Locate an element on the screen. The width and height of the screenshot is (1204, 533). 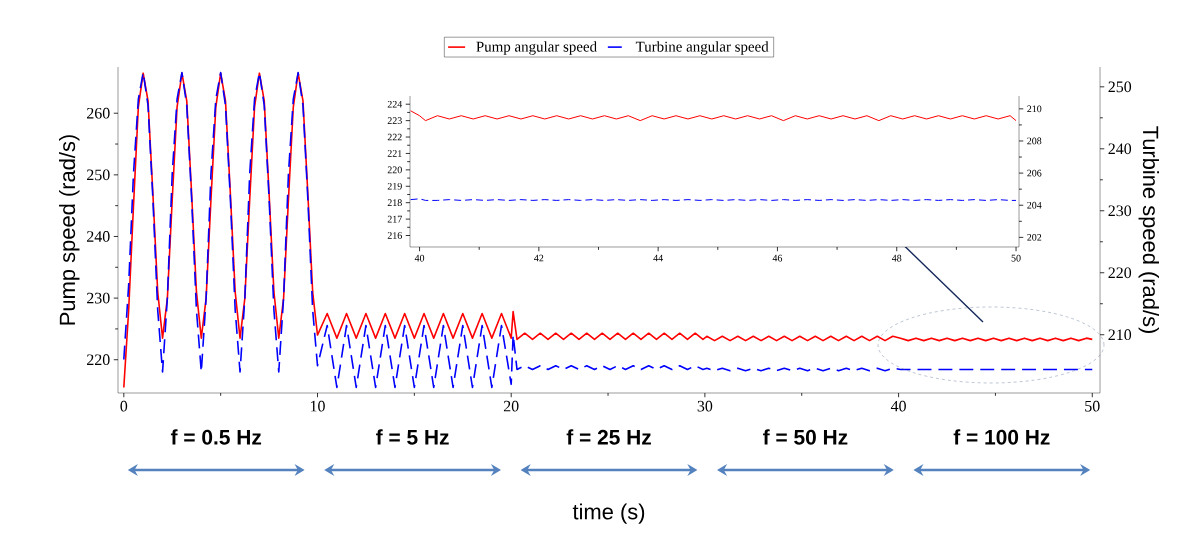
y-tick-label: 219 is located at coordinates (394, 186).